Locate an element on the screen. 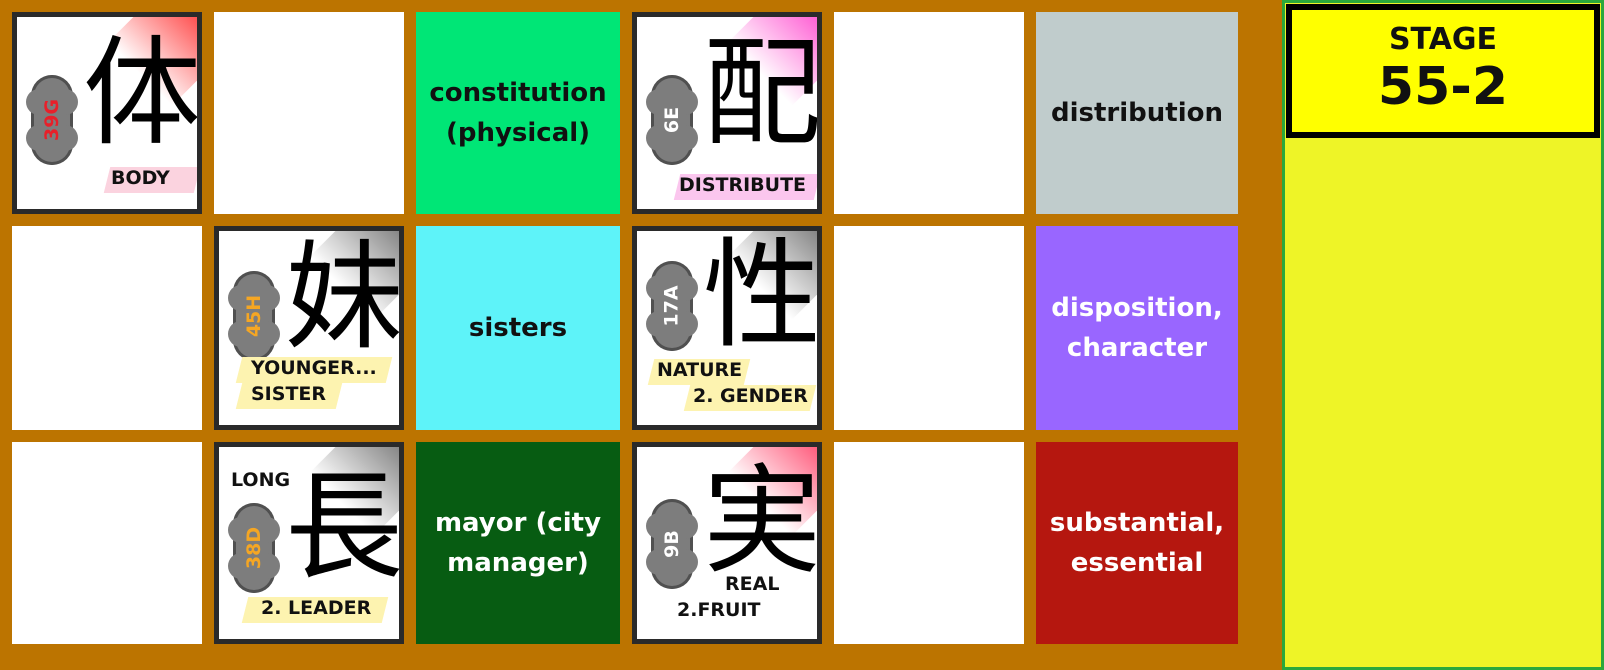 Image resolution: width=1604 pixels, height=670 pixels. phrase-tile-mayor: mayor (city manager) is located at coordinates (518, 543).